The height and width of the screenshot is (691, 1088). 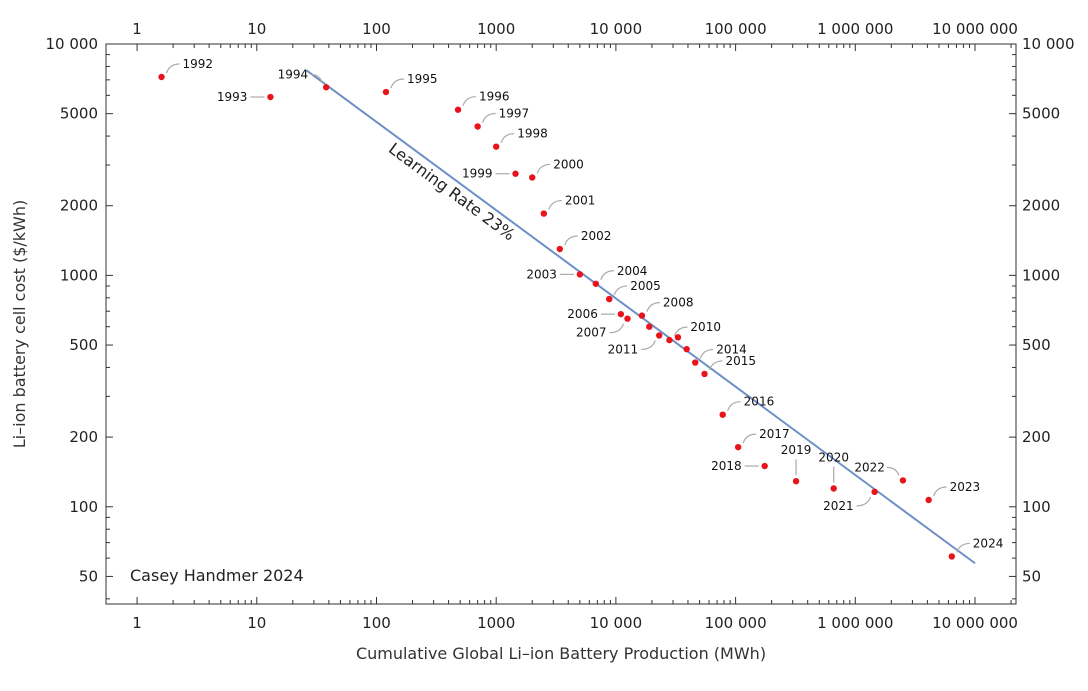 I want to click on x-tick-label-top: 100 000, so click(x=736, y=29).